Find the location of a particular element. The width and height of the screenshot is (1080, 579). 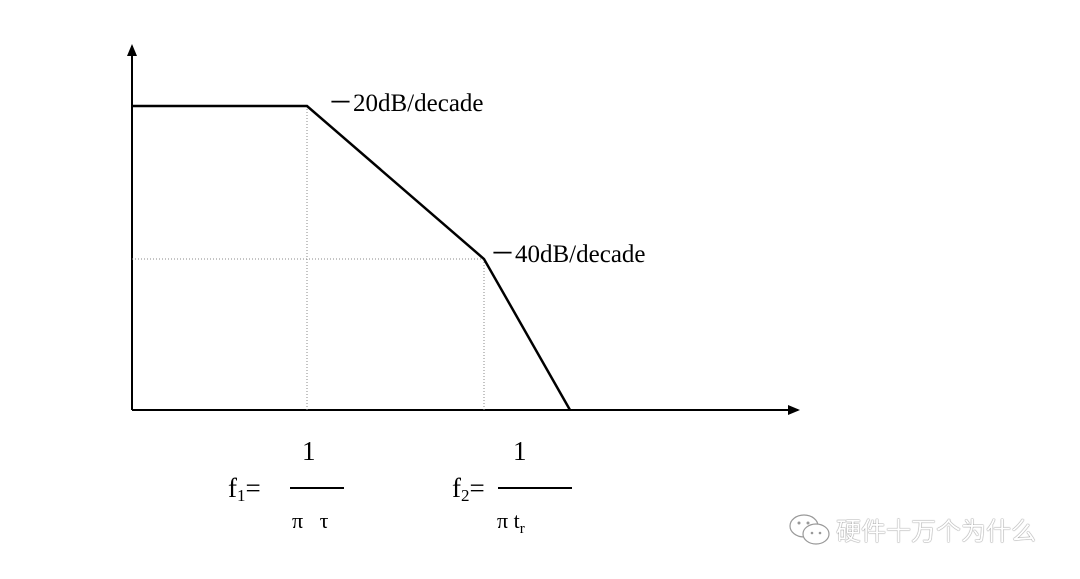

watermark: 硬件十万个为什么 is located at coordinates (912, 530).